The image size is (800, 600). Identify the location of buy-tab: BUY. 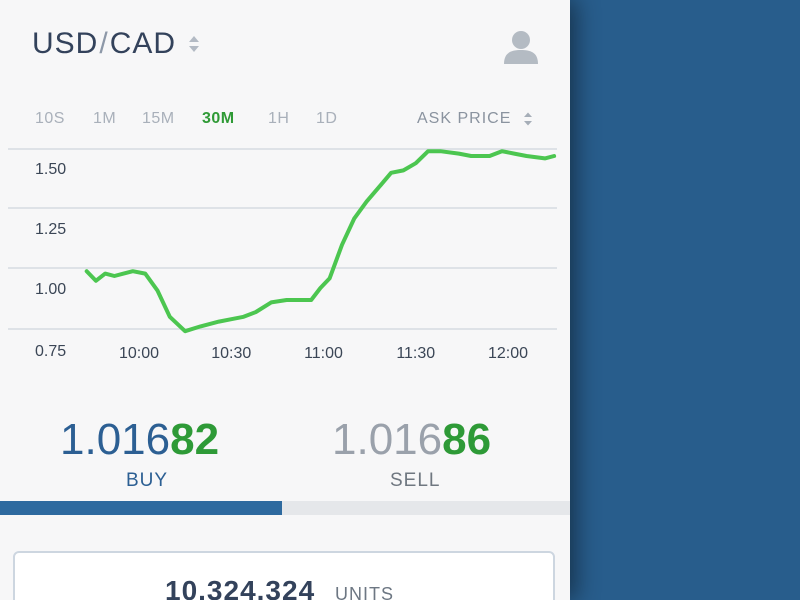
(147, 480).